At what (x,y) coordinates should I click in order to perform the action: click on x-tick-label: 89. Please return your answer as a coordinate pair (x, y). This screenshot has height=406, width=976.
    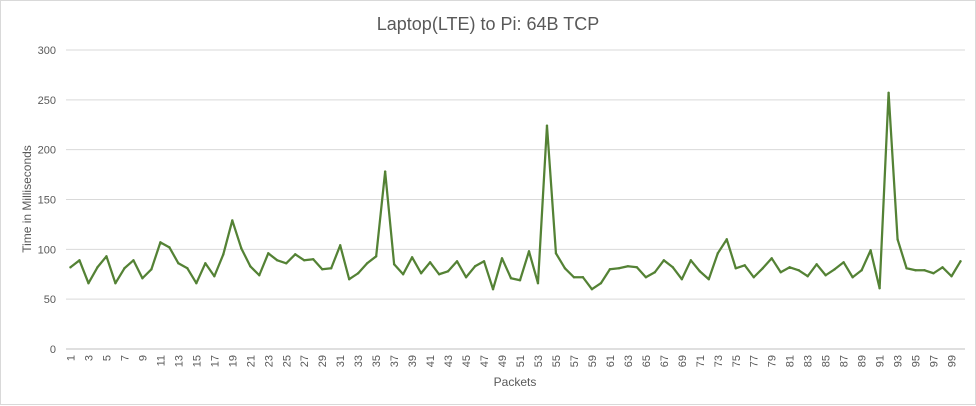
    Looking at the image, I should click on (863, 361).